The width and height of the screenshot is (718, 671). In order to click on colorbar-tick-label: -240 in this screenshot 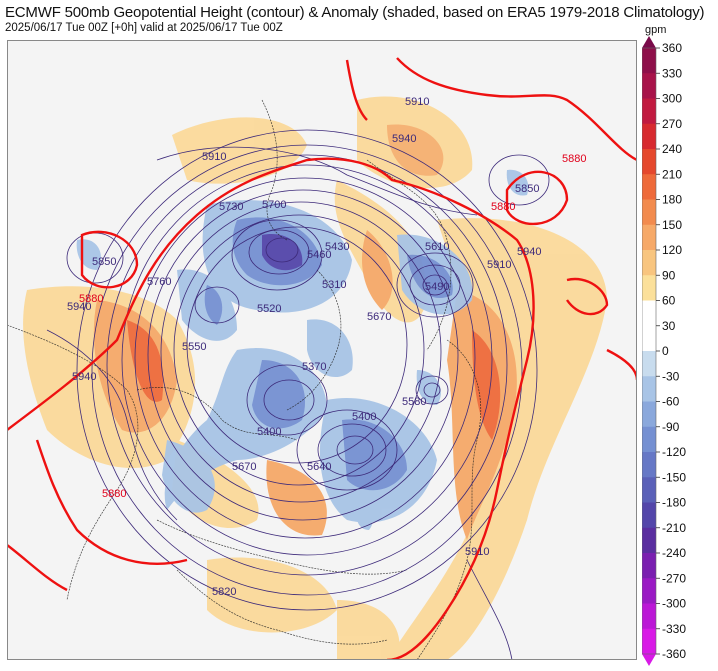, I will do `click(674, 553)`.